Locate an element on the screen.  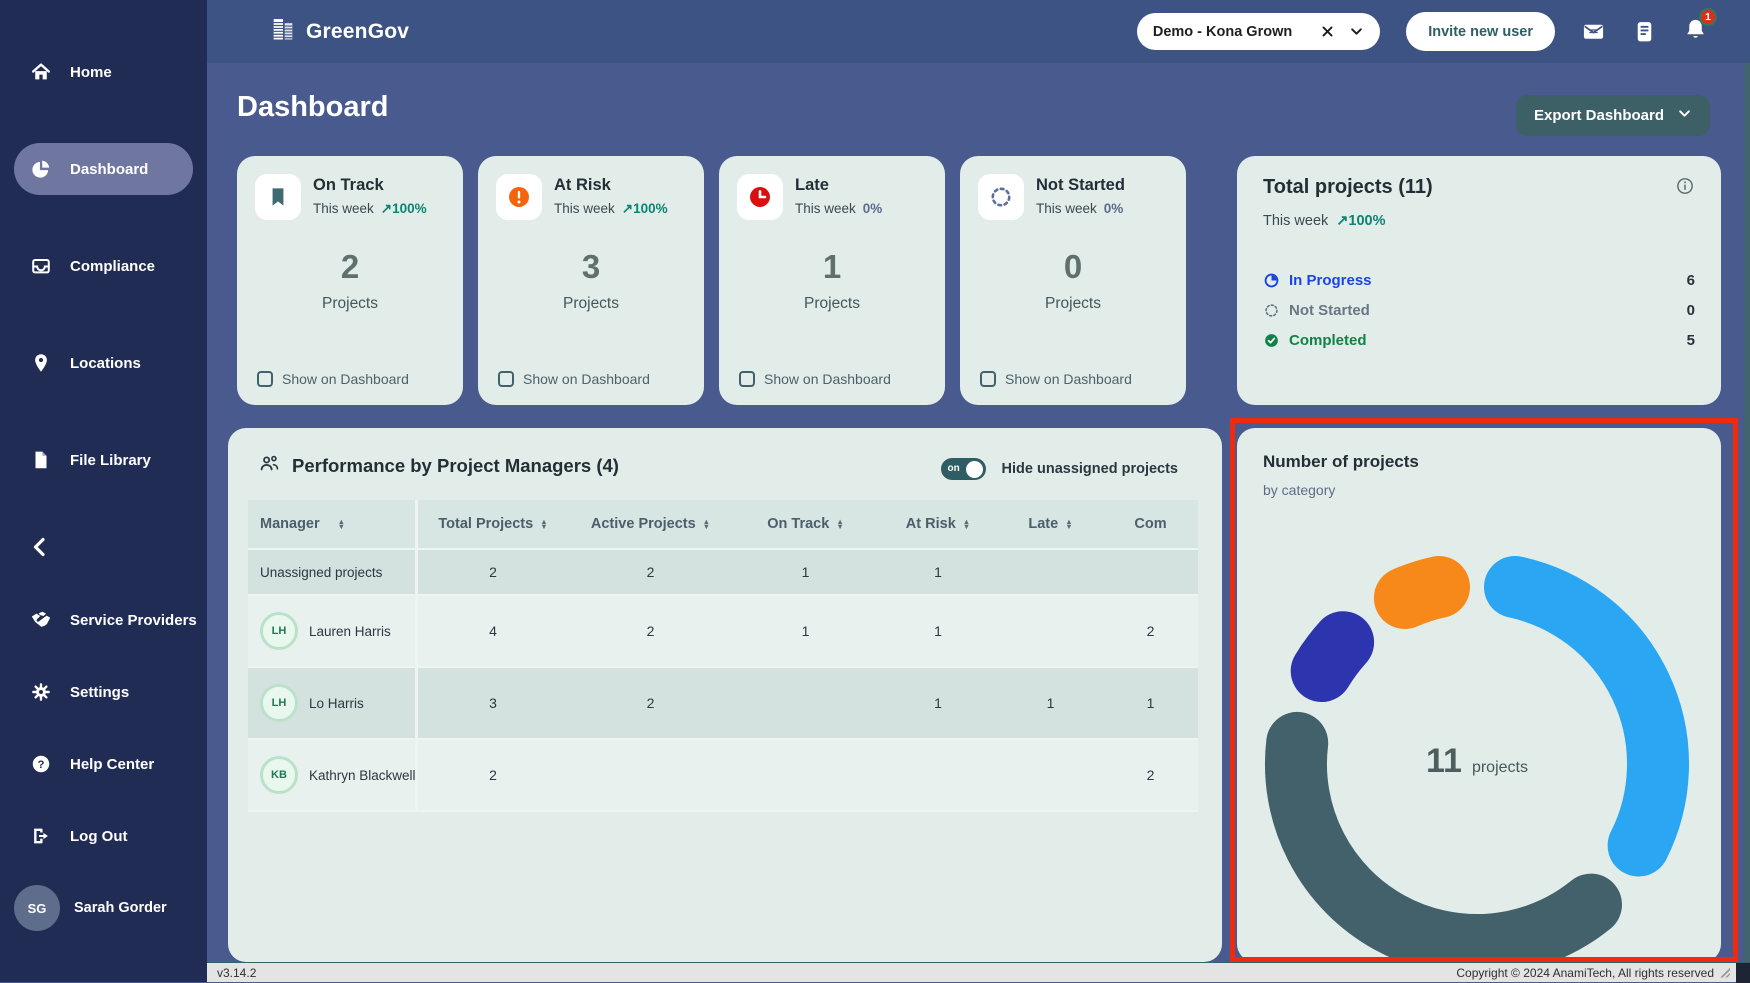
donut-total-value: 11 is located at coordinates (1444, 761).